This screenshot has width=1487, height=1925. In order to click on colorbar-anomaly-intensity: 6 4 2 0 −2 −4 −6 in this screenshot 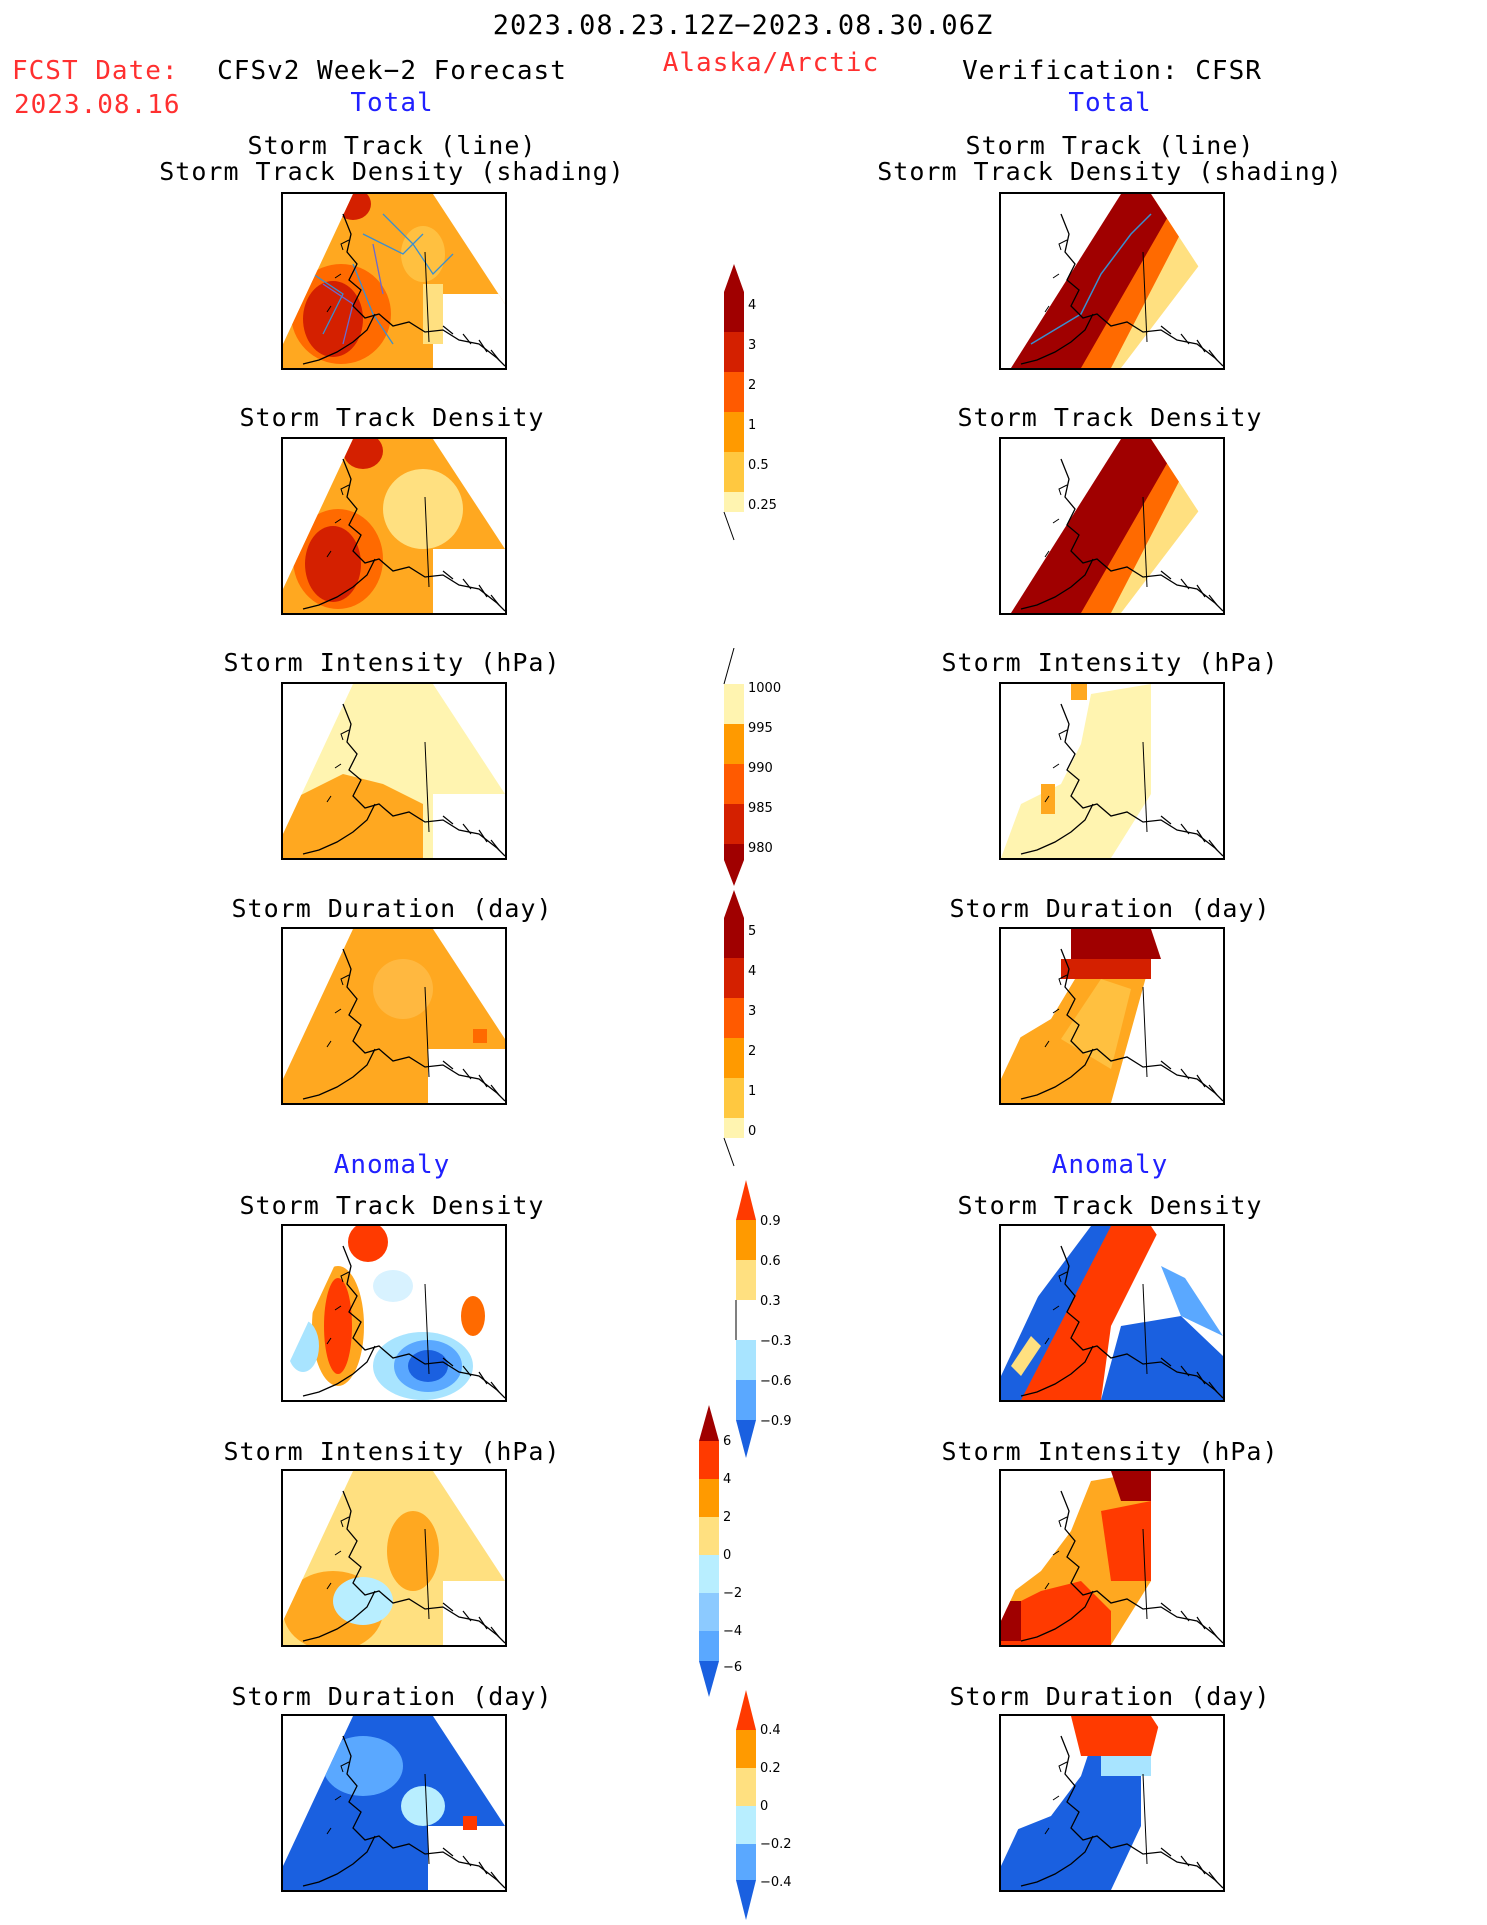, I will do `click(720, 1551)`.